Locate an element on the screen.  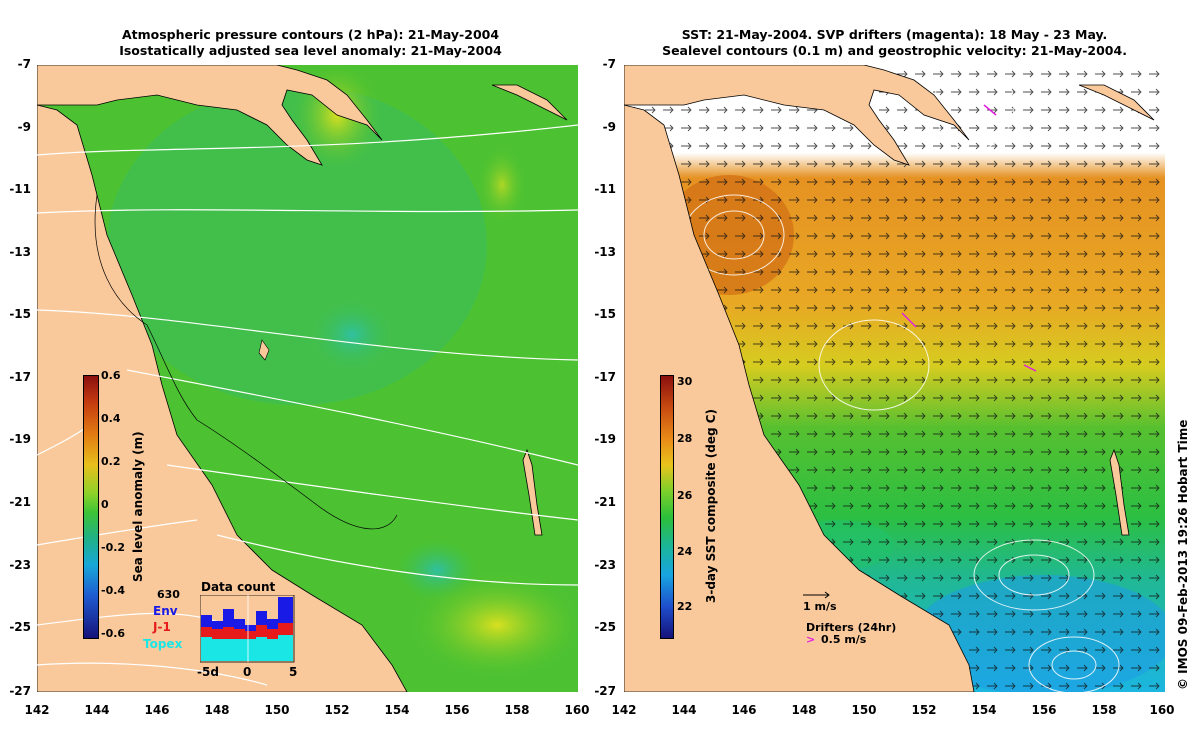
bathymetry-contour is located at coordinates (246, 362).